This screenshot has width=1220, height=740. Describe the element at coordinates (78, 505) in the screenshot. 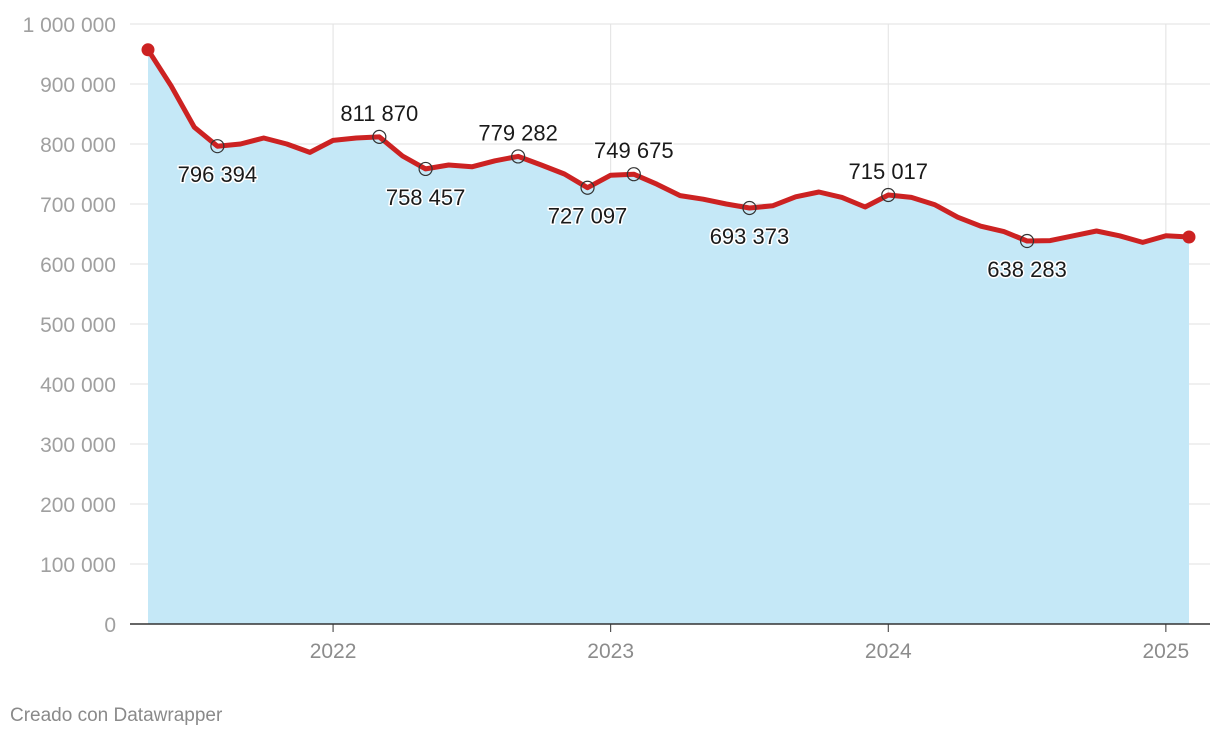

I see `y-tick-label: 200 000` at that location.